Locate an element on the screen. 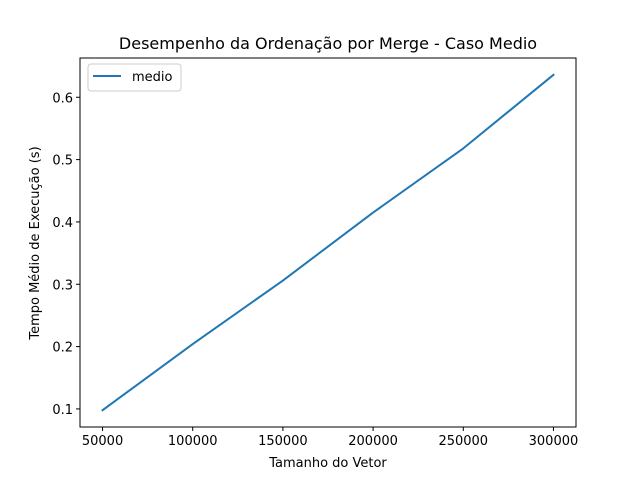 This screenshot has height=480, width=640. legend-label-medio: medio is located at coordinates (152, 77).